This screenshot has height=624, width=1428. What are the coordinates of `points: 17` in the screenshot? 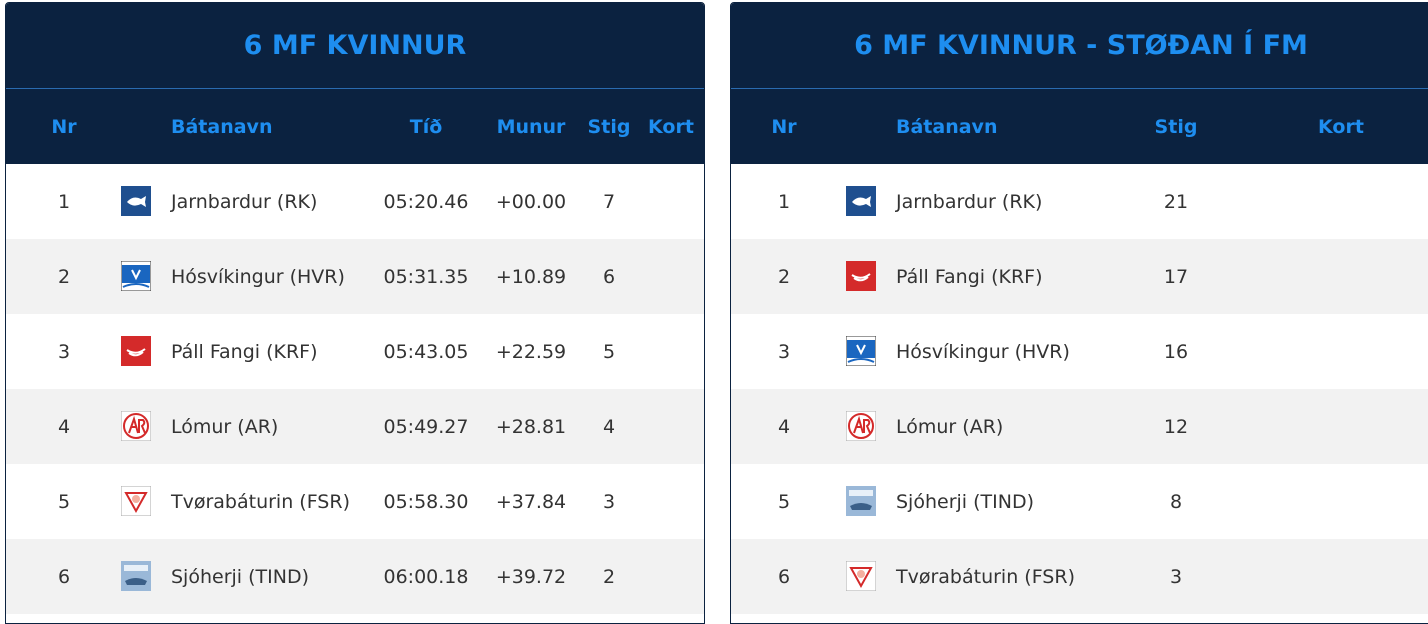 It's located at (1176, 276).